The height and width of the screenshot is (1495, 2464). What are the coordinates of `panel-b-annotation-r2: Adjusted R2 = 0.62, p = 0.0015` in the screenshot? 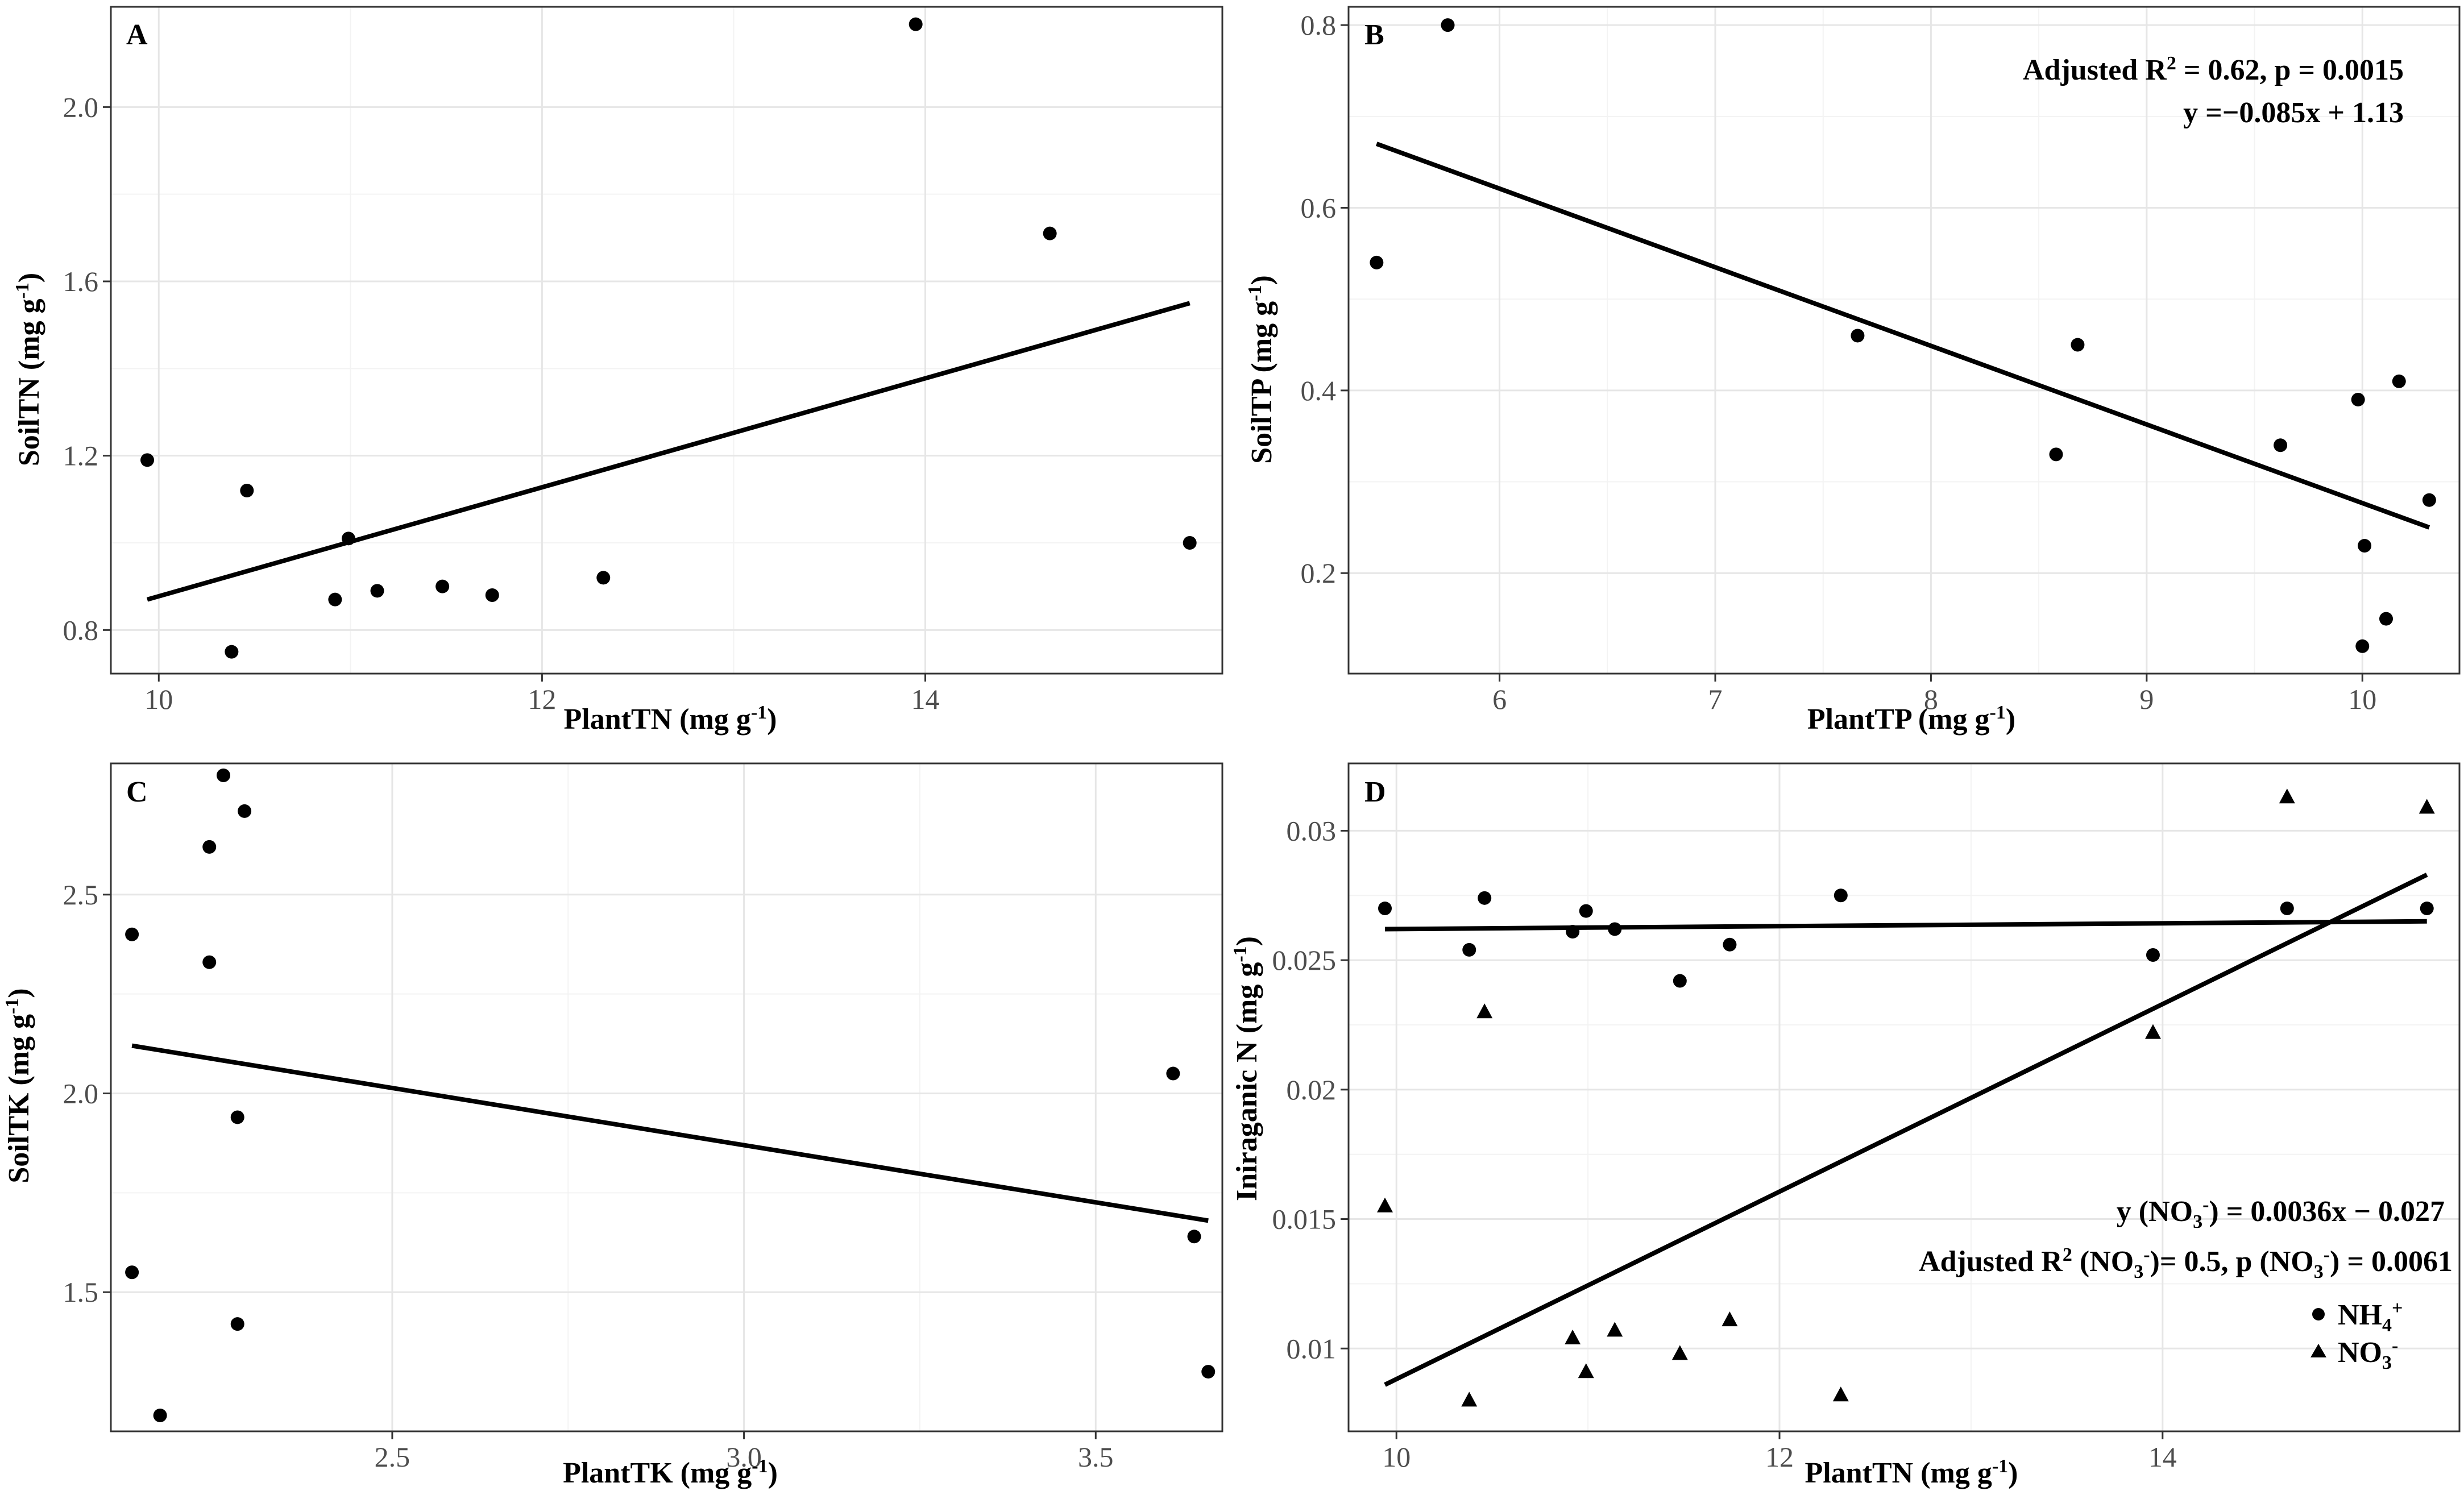 It's located at (2213, 69).